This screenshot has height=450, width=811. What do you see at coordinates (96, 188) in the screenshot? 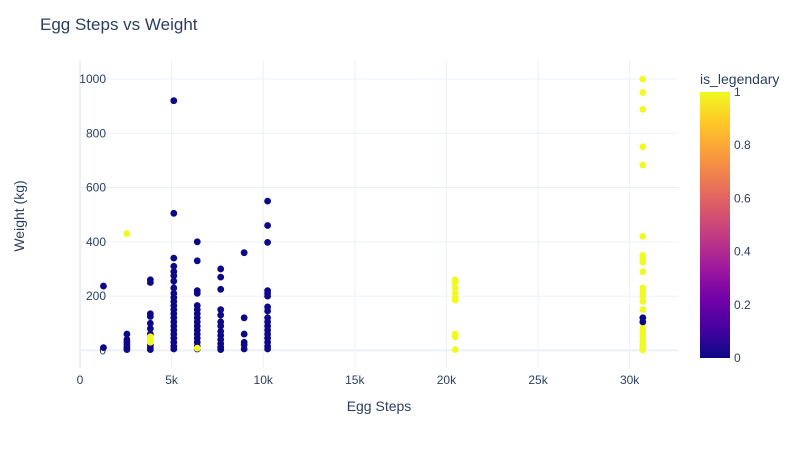
I see `y-tick-label: 600` at bounding box center [96, 188].